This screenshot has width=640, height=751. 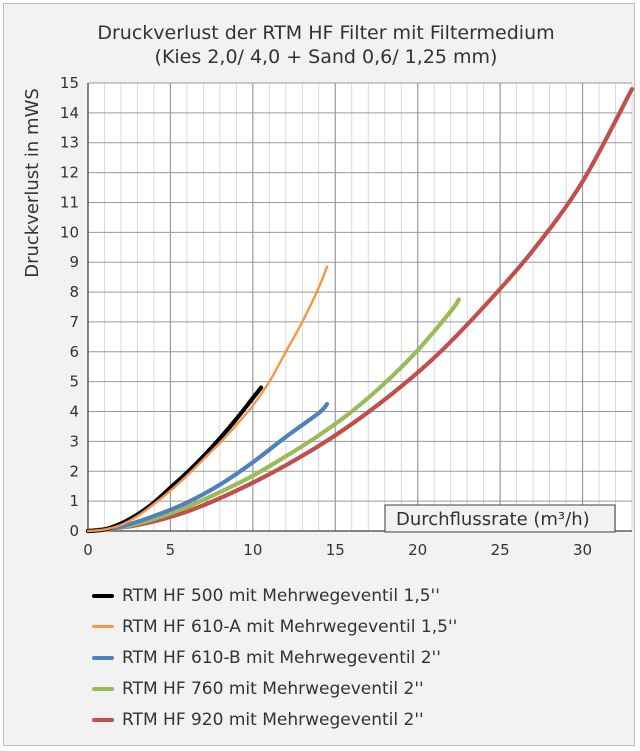 What do you see at coordinates (74, 322) in the screenshot?
I see `y-tick-label: 7` at bounding box center [74, 322].